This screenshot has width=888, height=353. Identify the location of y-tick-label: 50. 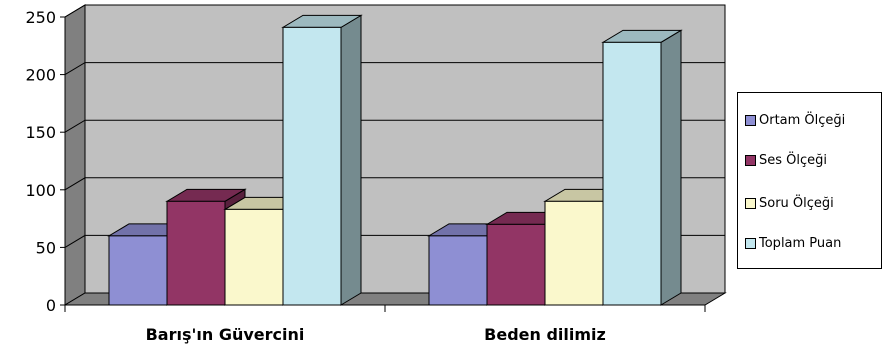
(46, 247).